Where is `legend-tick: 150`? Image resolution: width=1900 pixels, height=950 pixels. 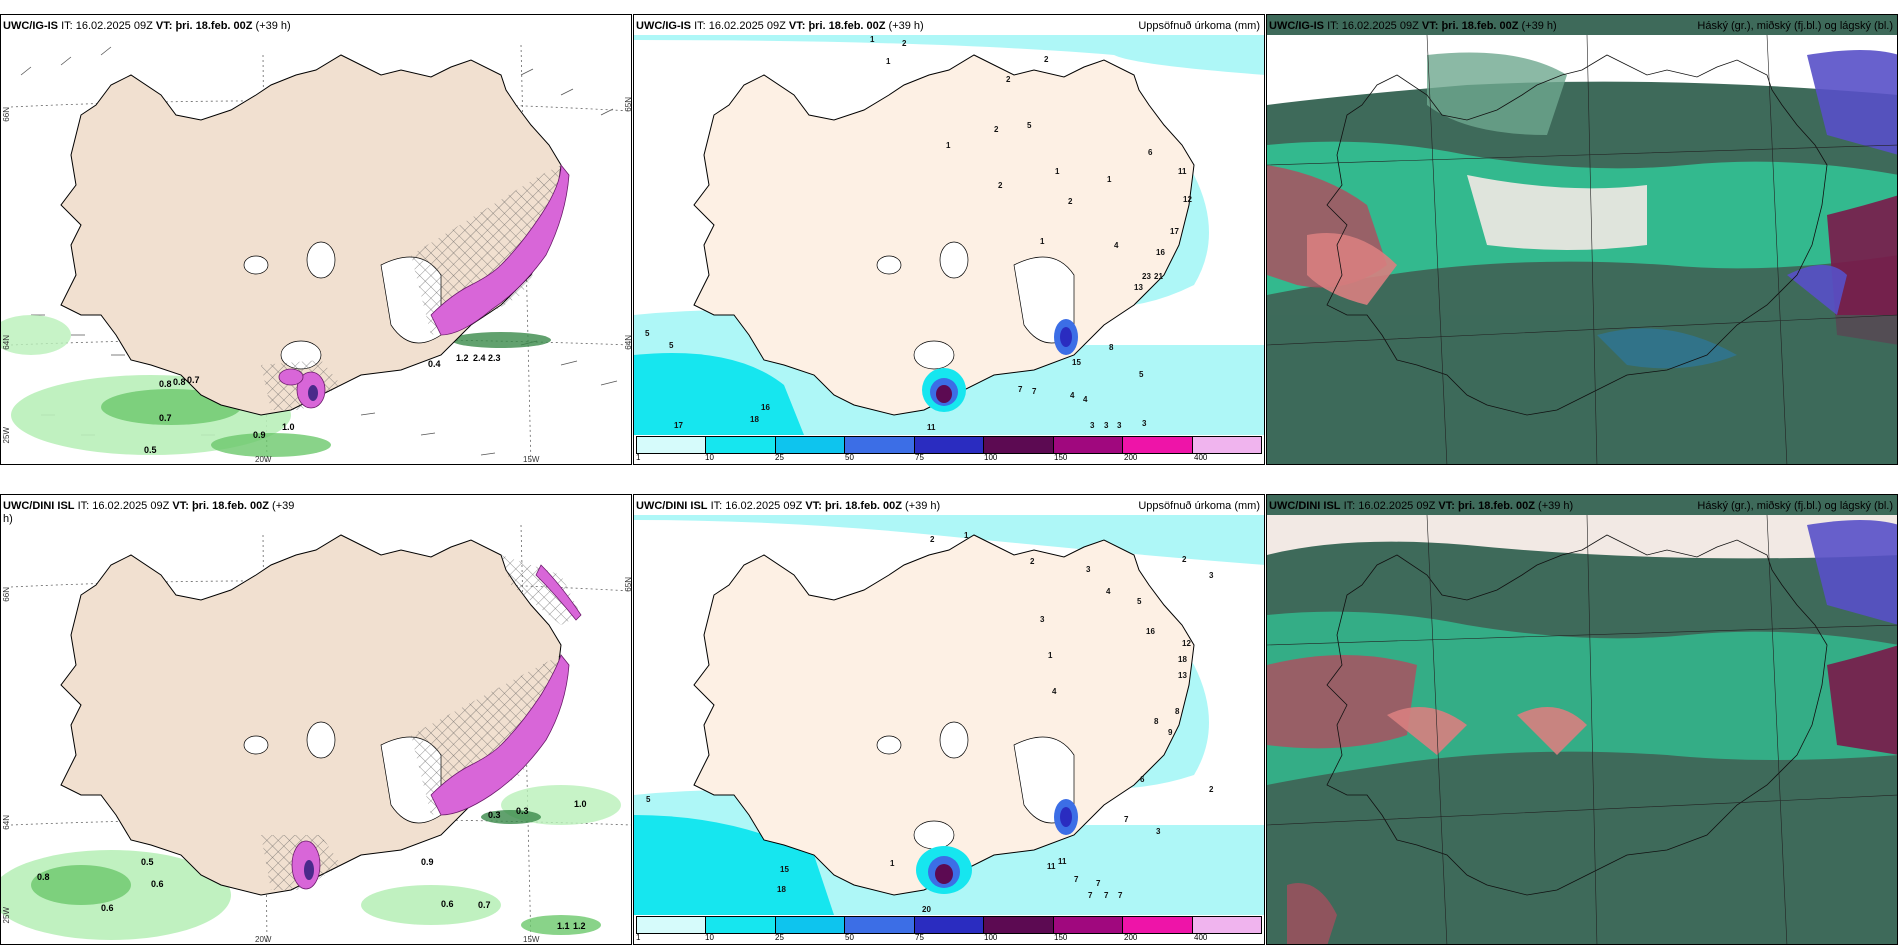
legend-tick: 150 is located at coordinates (1061, 457).